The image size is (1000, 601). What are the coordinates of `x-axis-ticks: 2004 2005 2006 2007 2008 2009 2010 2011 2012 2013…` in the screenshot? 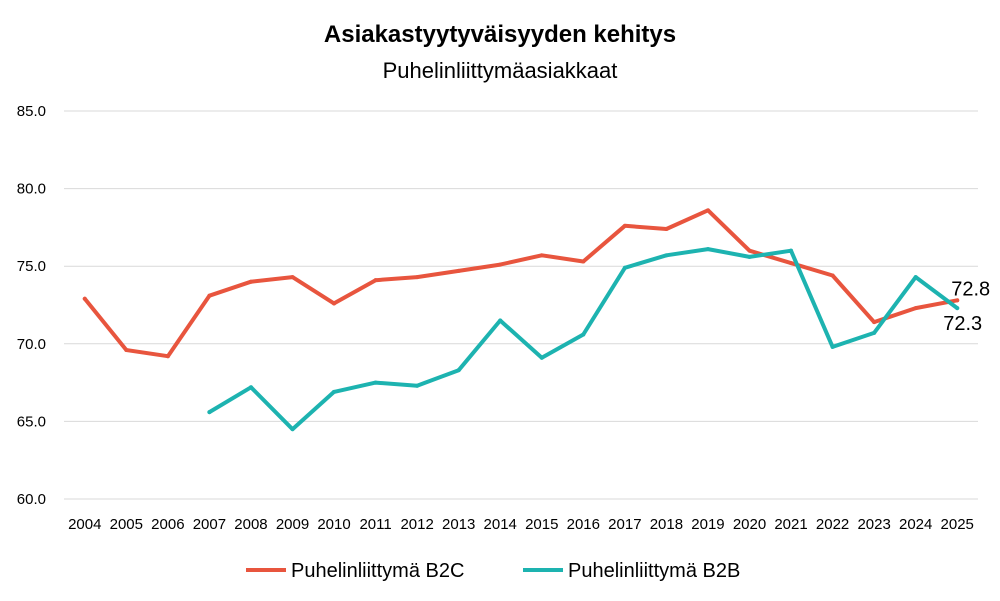 It's located at (521, 524).